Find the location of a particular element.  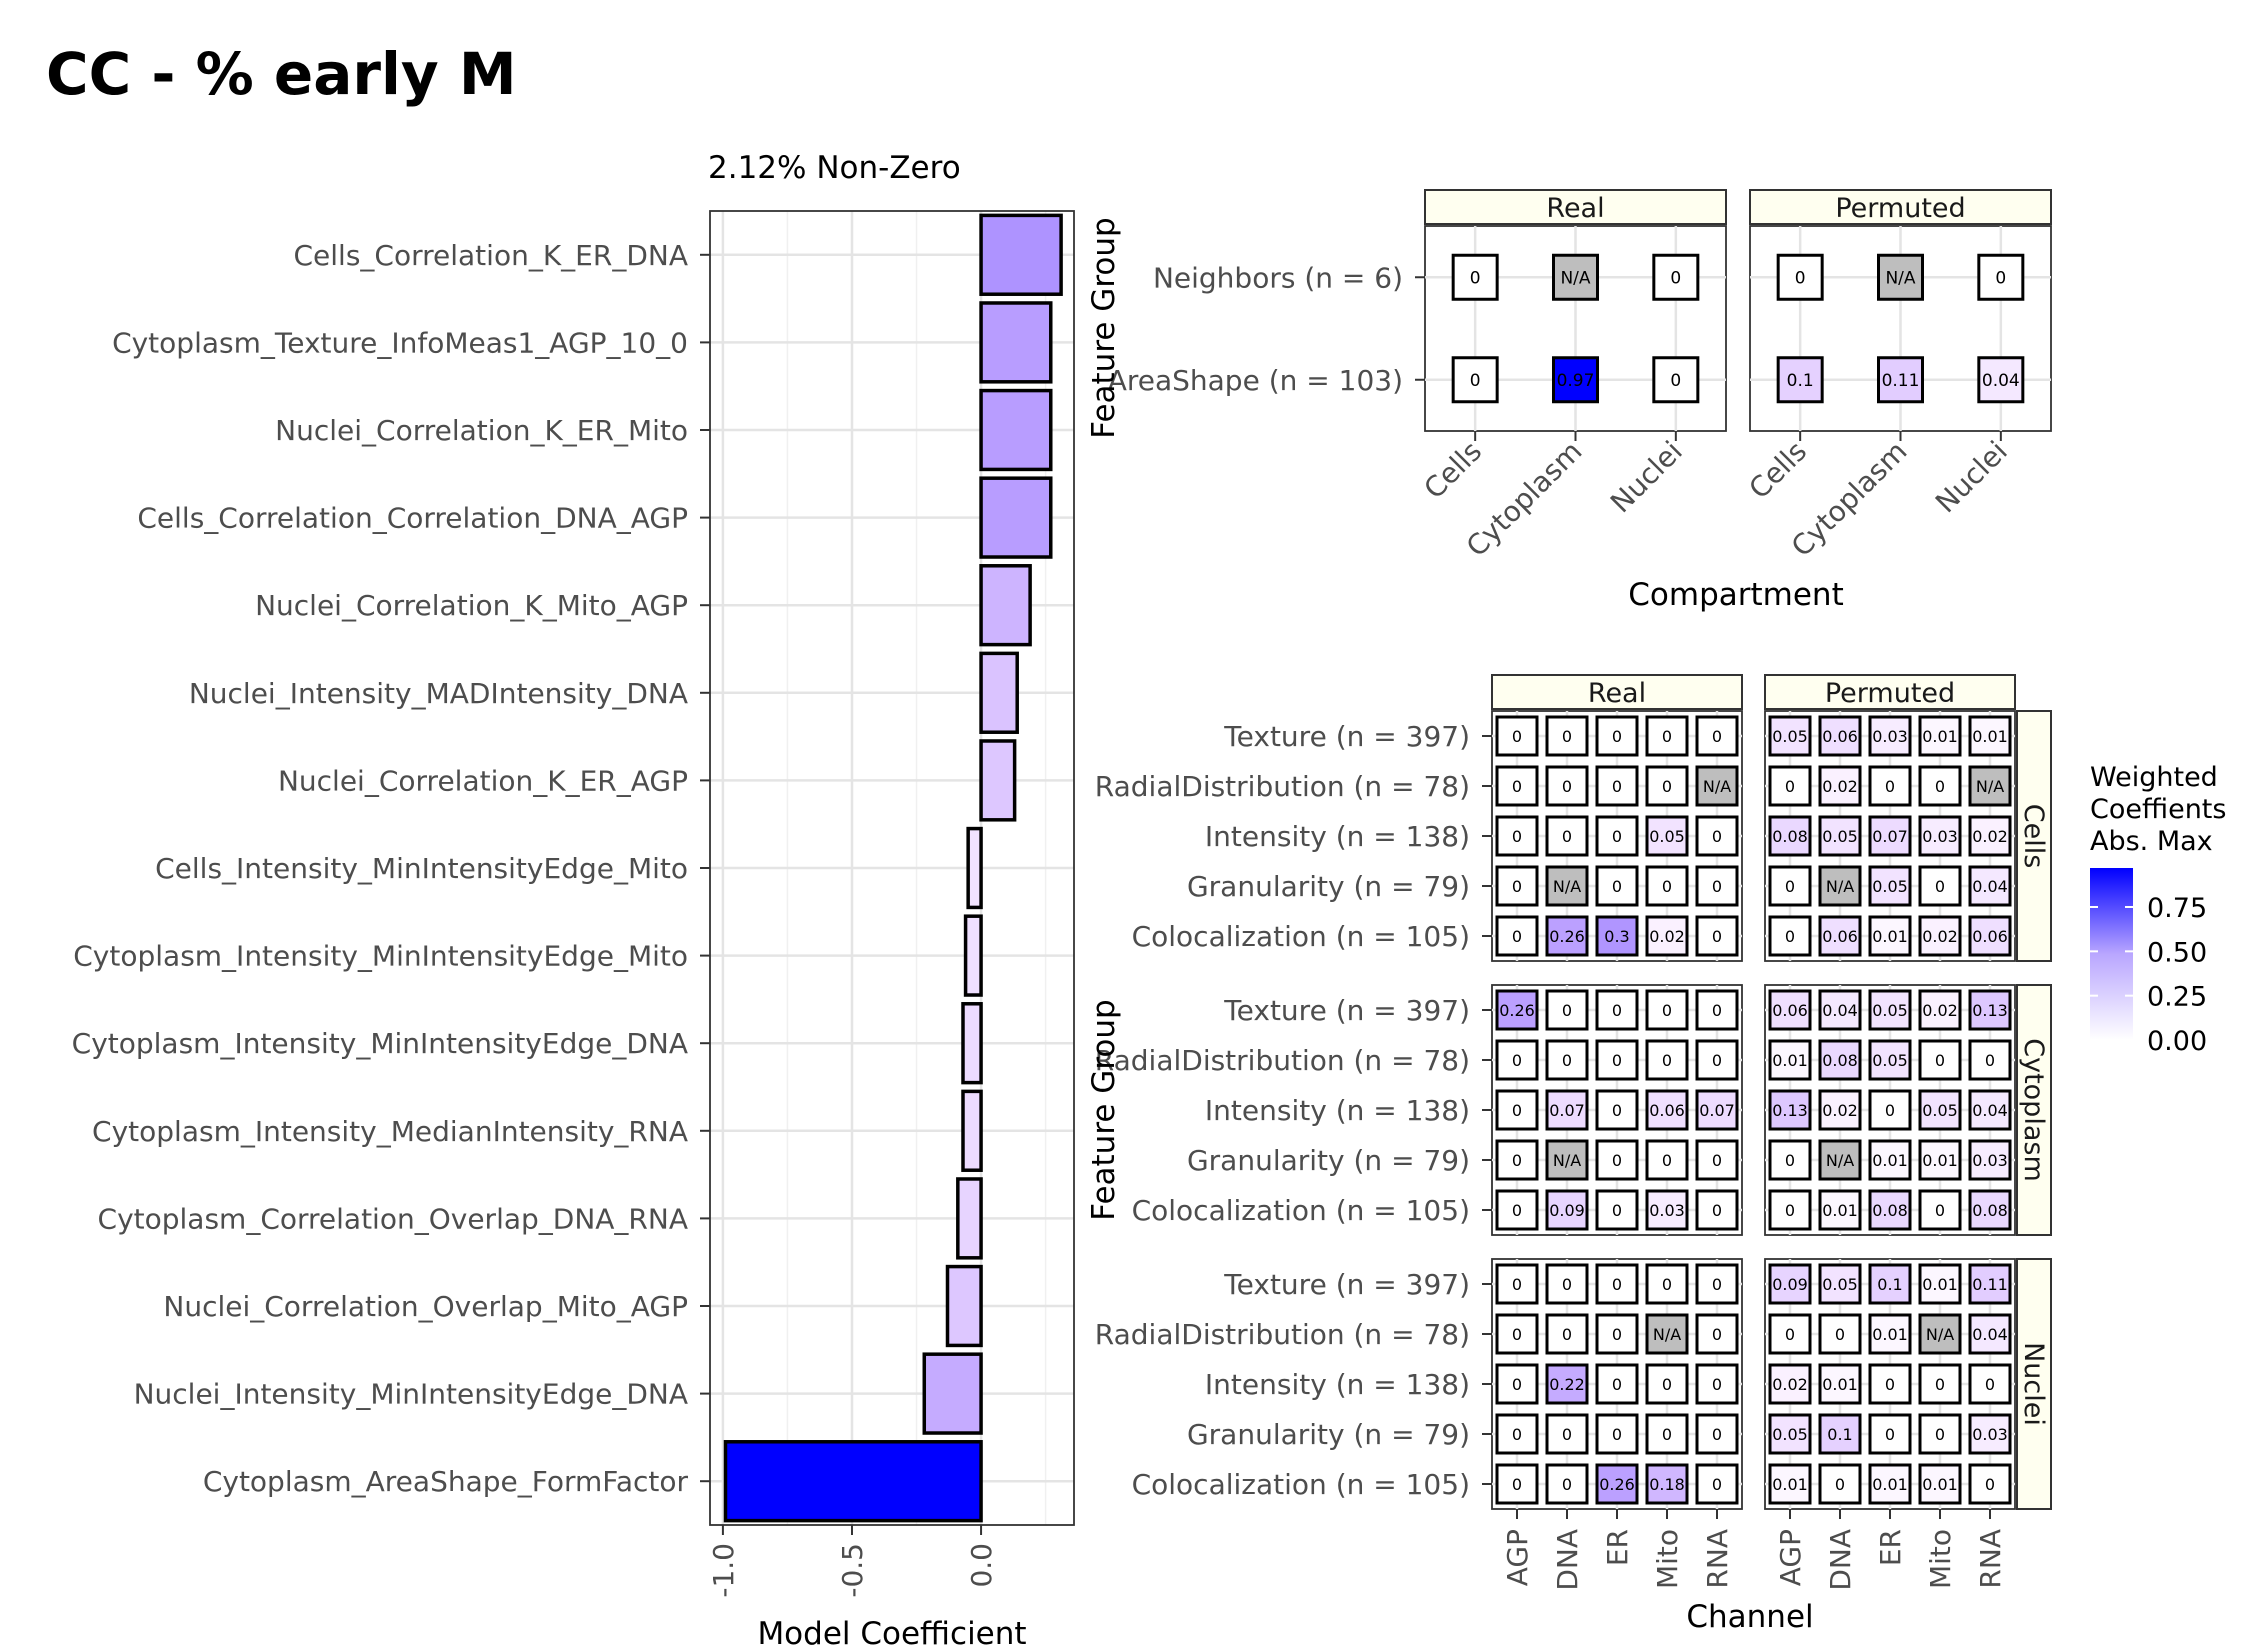

heatmap-cell-label: 0.08 is located at coordinates (1890, 1210).